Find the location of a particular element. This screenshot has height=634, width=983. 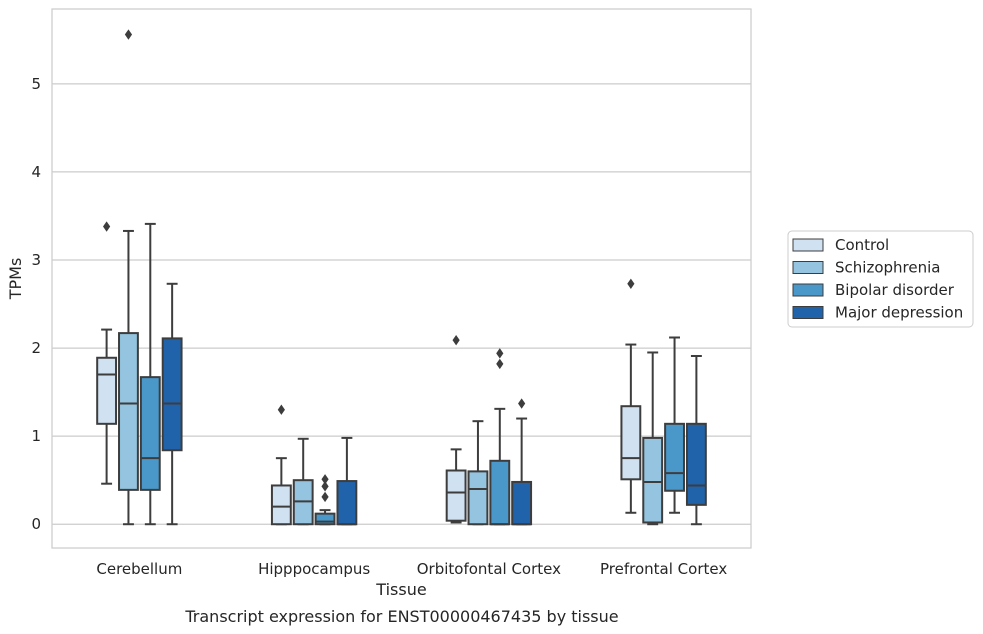

y-tick-label: 5 is located at coordinates (36, 84).